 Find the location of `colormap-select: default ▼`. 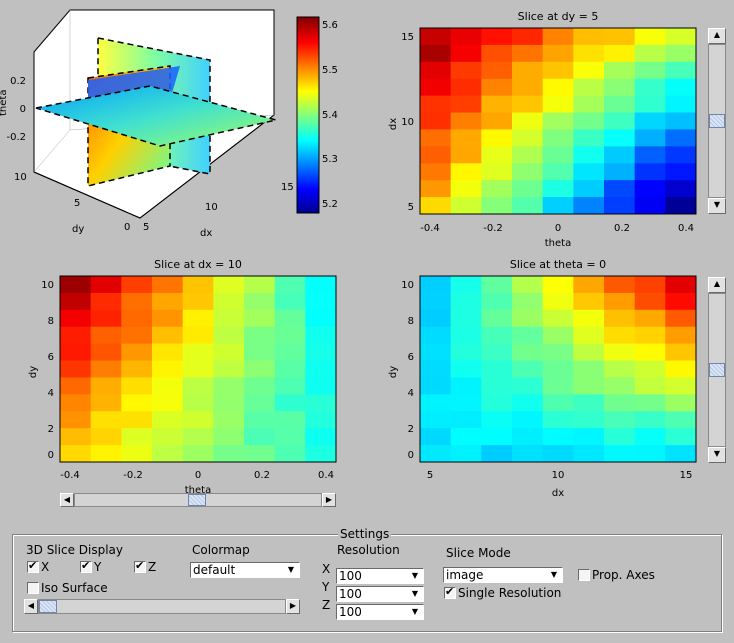

colormap-select: default ▼ is located at coordinates (245, 570).